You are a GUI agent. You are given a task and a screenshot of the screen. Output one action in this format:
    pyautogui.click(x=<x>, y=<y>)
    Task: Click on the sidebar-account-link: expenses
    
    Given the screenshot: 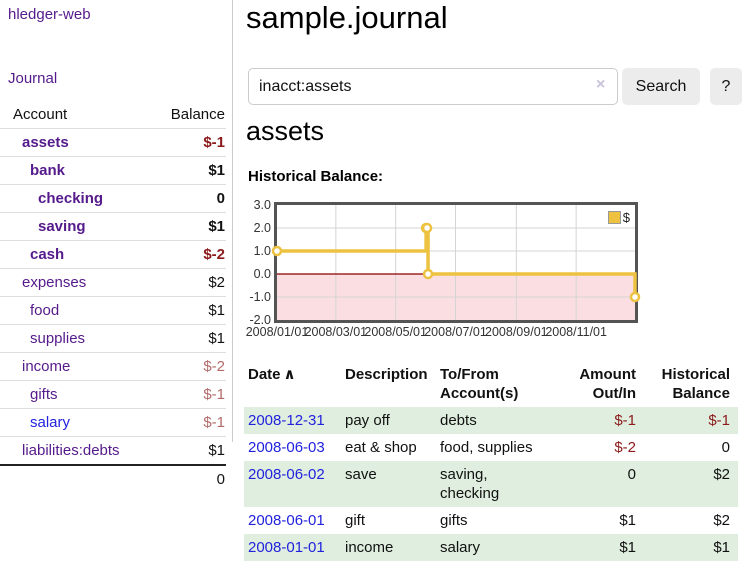 What is the action you would take?
    pyautogui.click(x=54, y=282)
    